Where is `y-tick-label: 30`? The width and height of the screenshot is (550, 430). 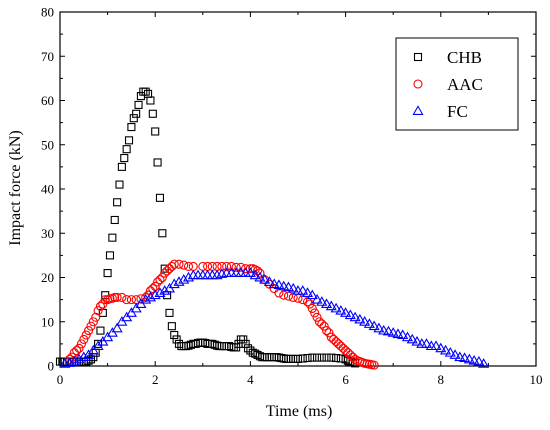 y-tick-label: 30 is located at coordinates (47, 233).